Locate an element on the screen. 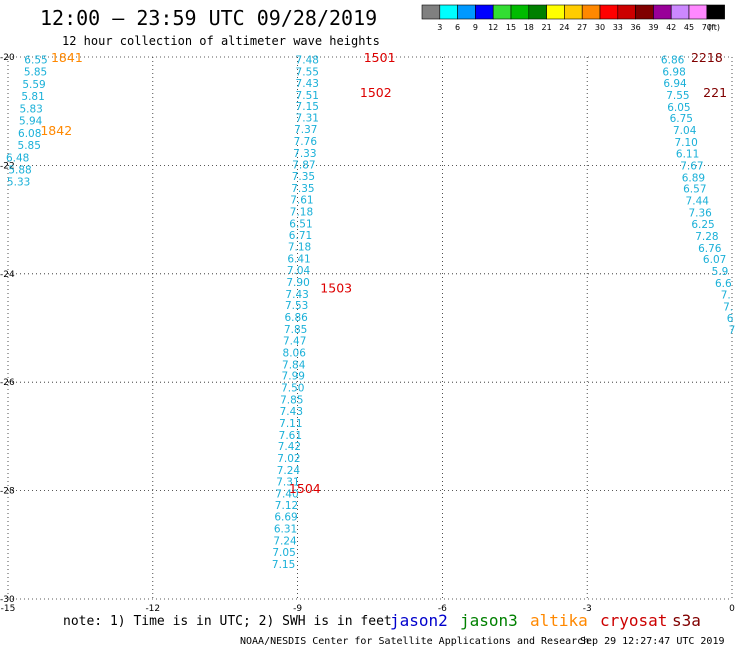 The height and width of the screenshot is (650, 740). wave-height-value: 7.53 is located at coordinates (296, 306).